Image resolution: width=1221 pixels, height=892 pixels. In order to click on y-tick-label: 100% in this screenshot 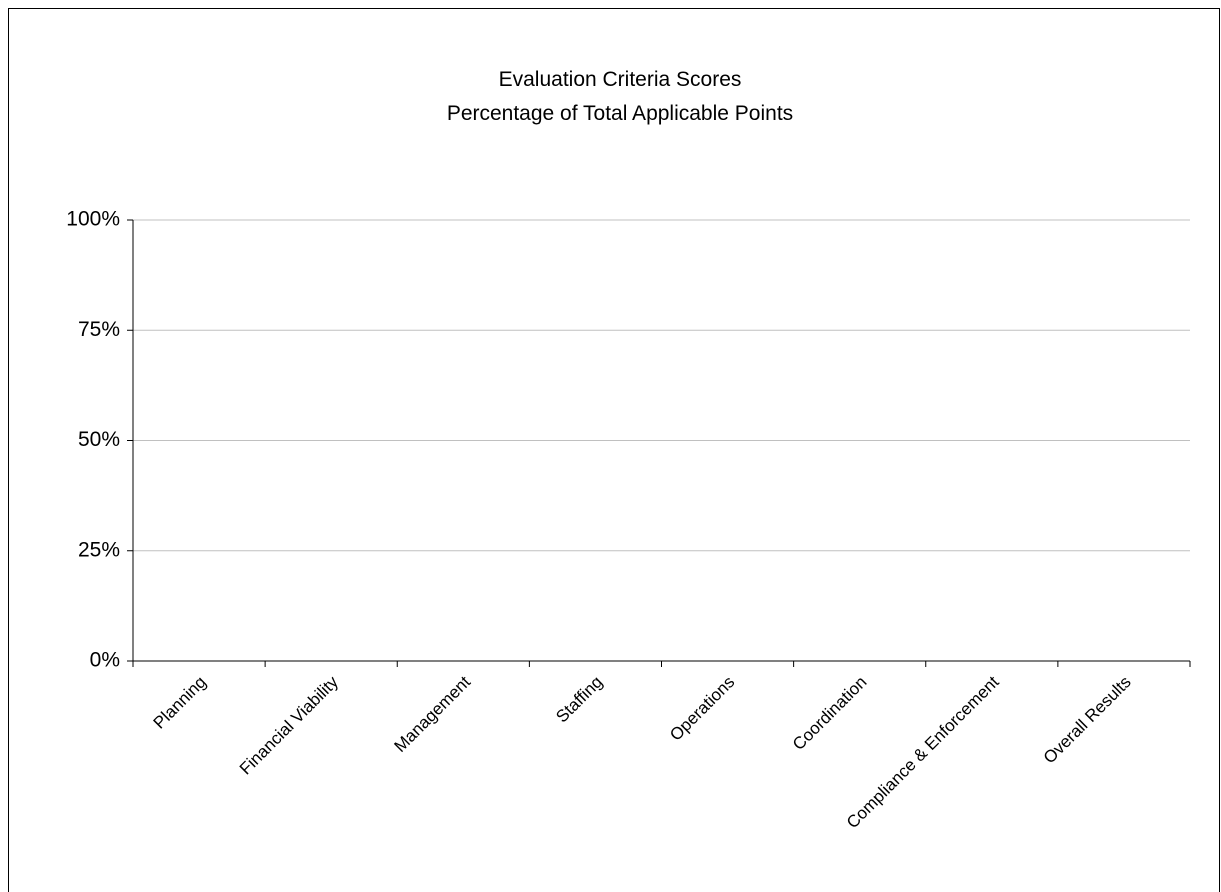, I will do `click(93, 219)`.